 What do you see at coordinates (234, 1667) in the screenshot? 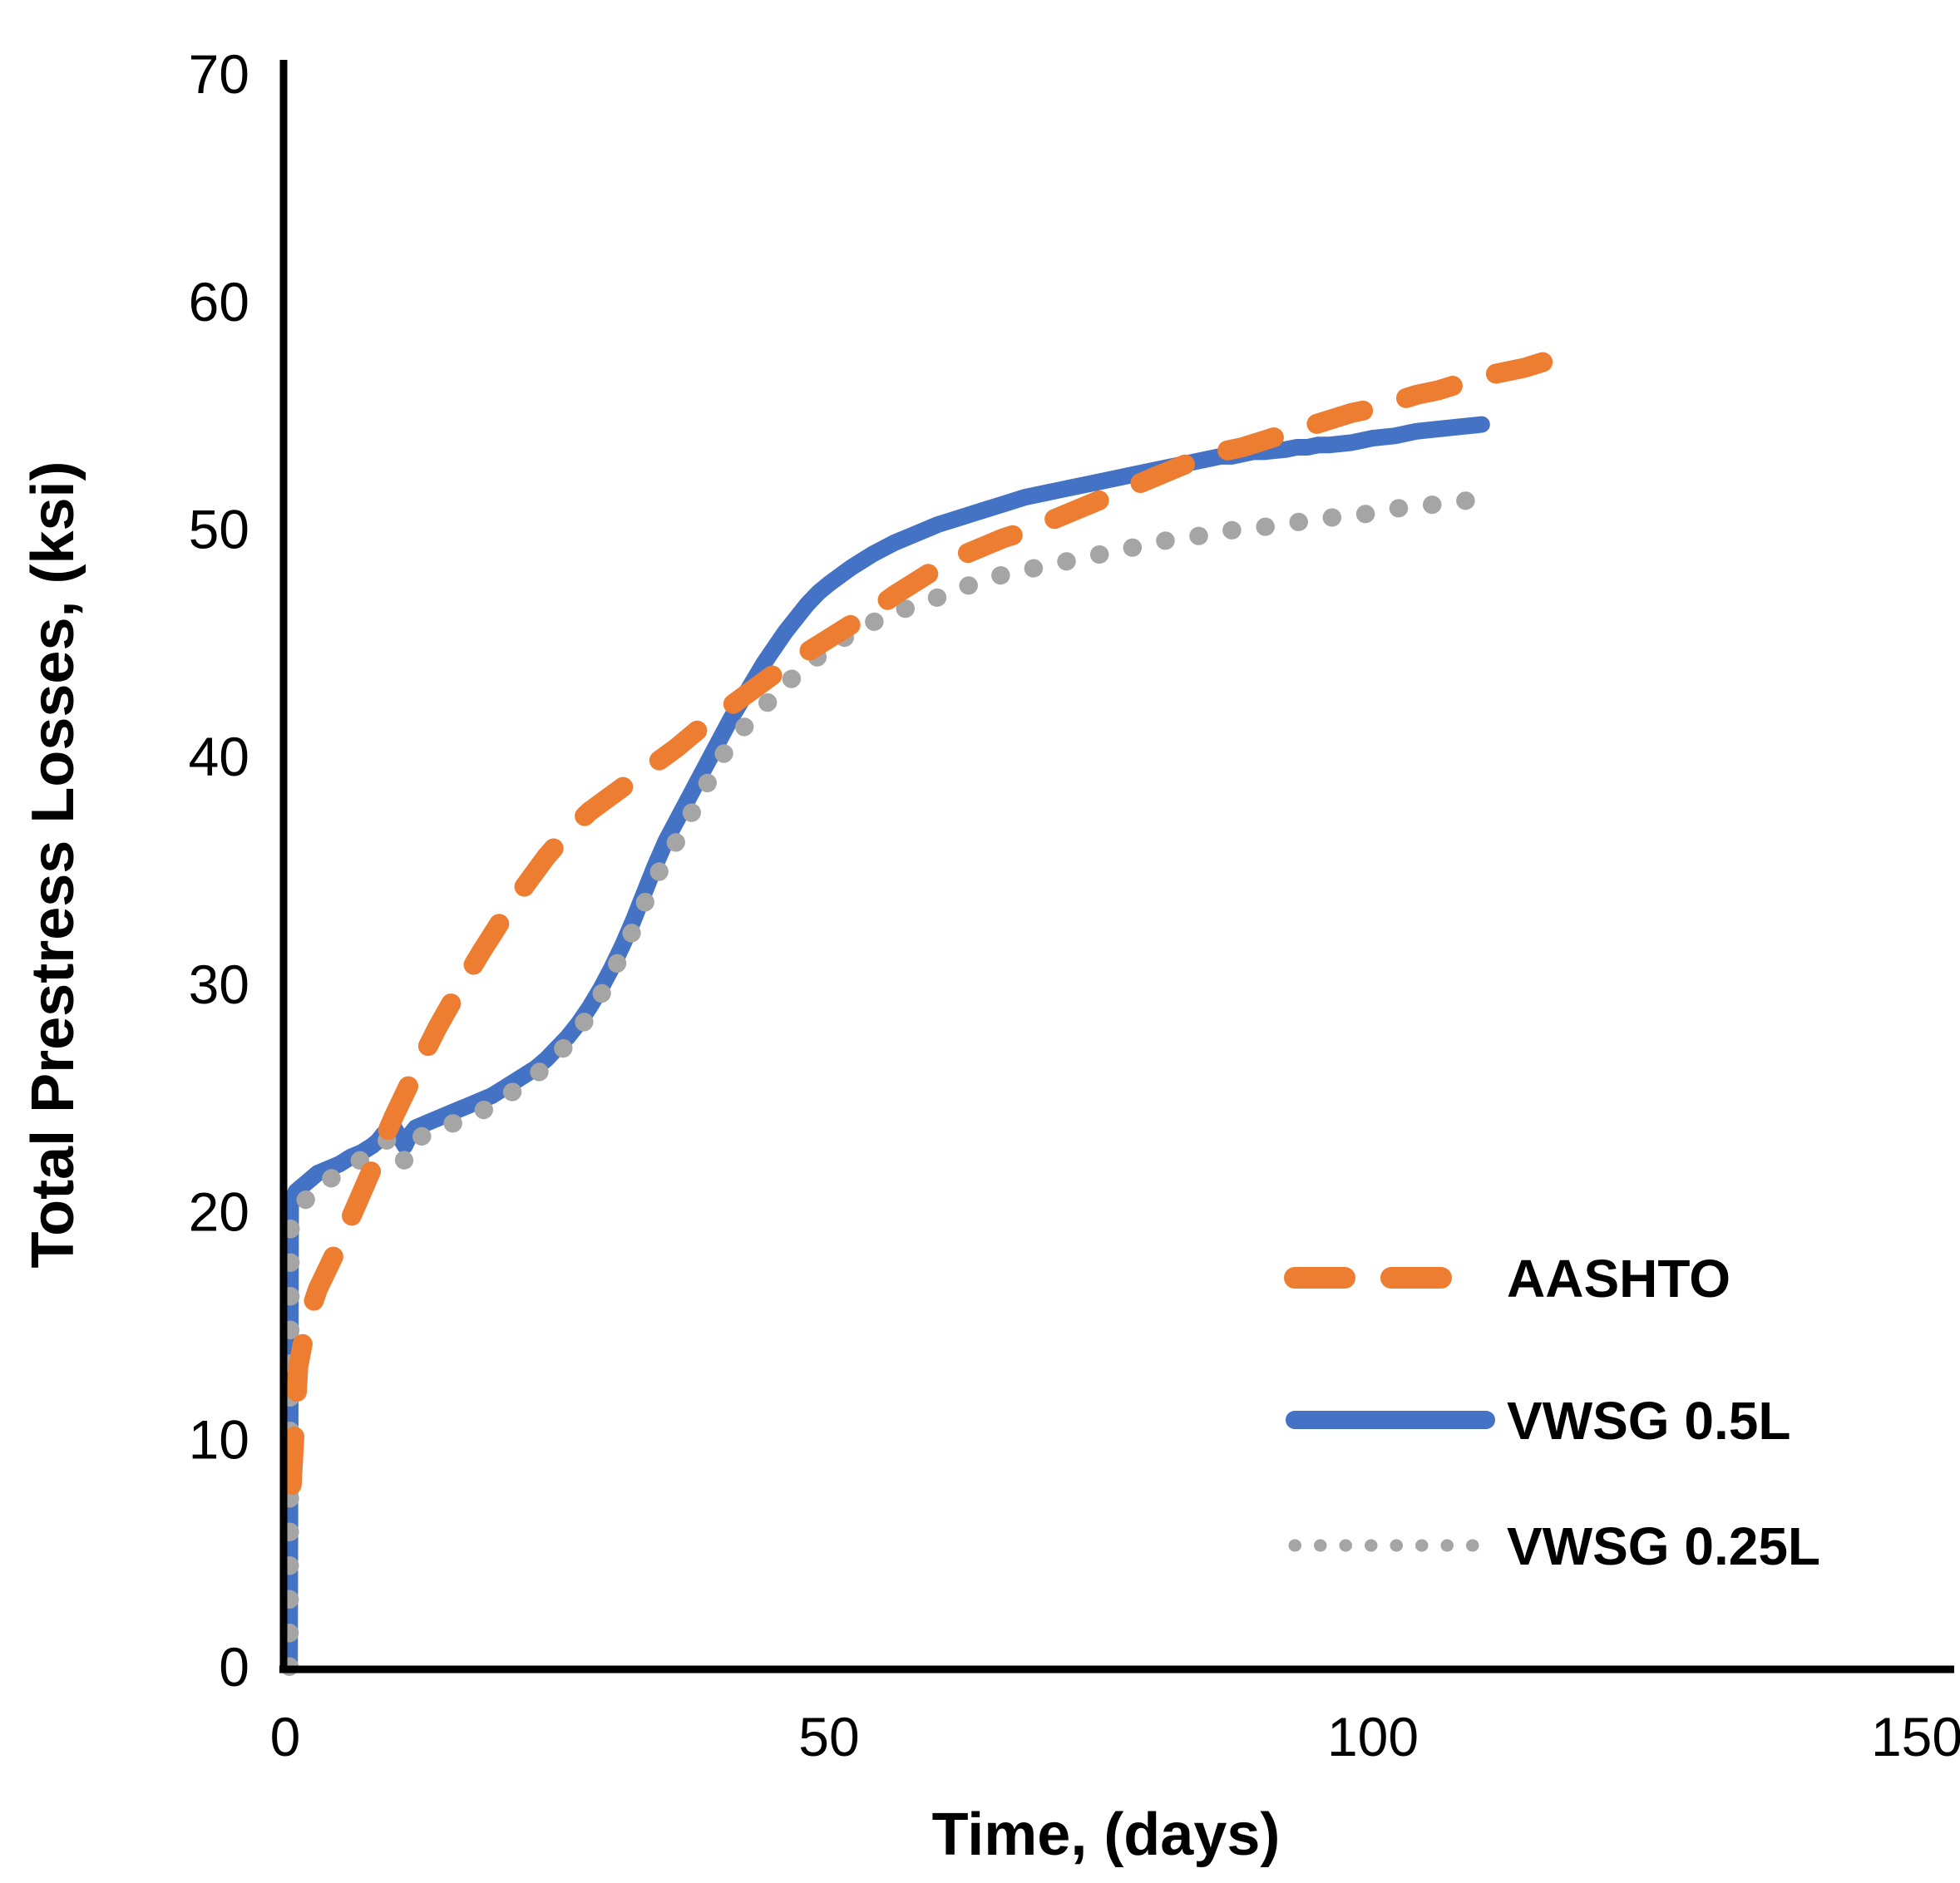
I see `y-tick-label: 0` at bounding box center [234, 1667].